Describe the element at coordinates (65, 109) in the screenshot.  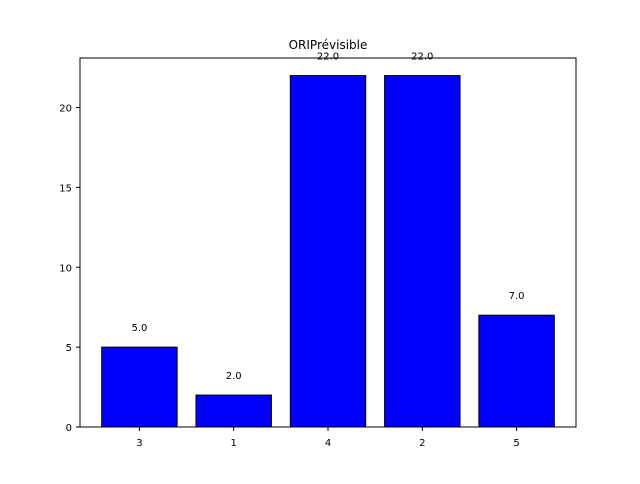
I see `y-tick-label: 20` at that location.